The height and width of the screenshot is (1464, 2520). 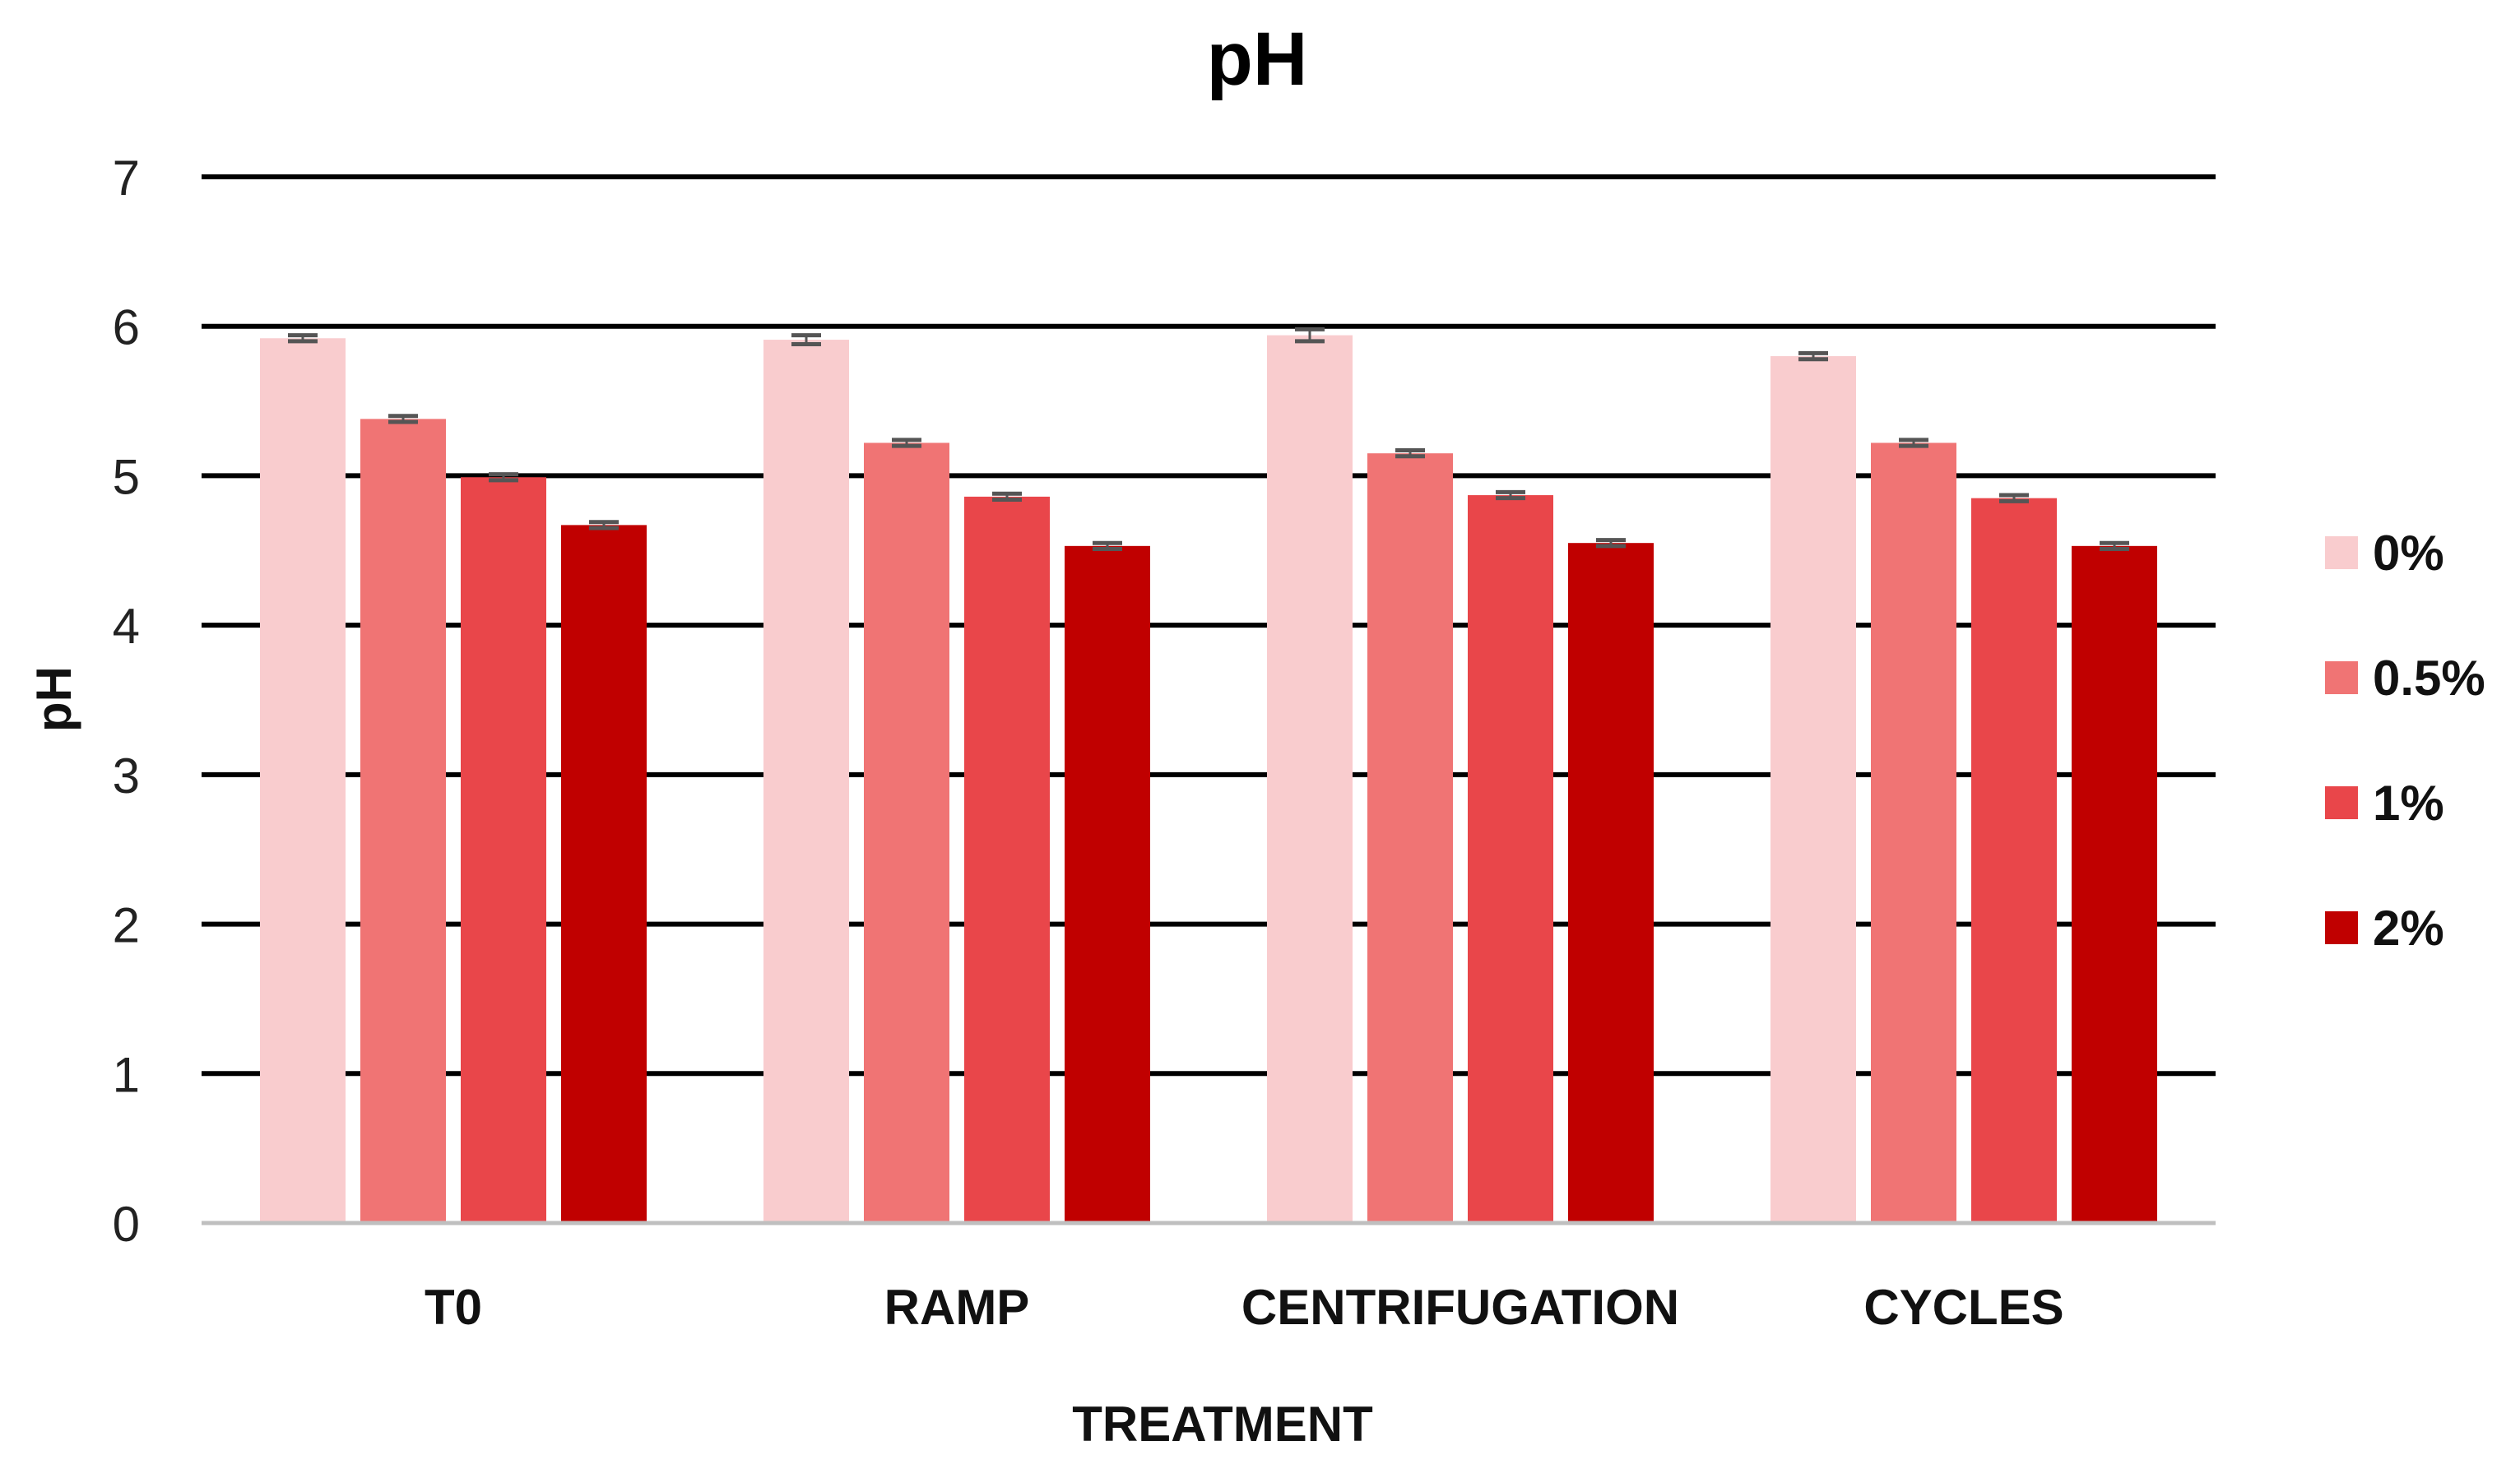 I want to click on x-category-label: RAMP, so click(x=957, y=1307).